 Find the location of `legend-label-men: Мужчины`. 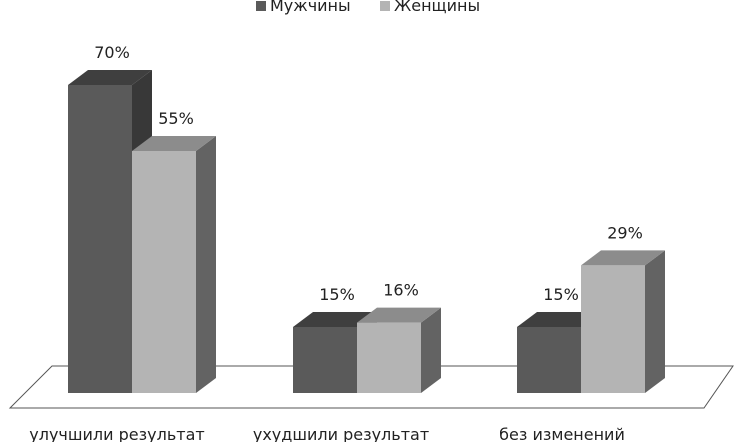

legend-label-men: Мужчины is located at coordinates (310, 7).